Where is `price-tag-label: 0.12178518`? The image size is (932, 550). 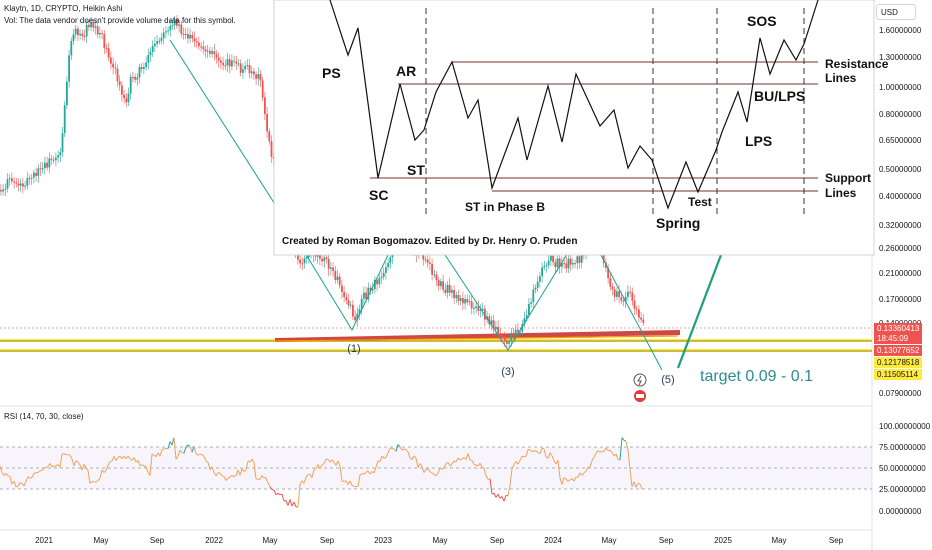 price-tag-label: 0.12178518 is located at coordinates (898, 362).